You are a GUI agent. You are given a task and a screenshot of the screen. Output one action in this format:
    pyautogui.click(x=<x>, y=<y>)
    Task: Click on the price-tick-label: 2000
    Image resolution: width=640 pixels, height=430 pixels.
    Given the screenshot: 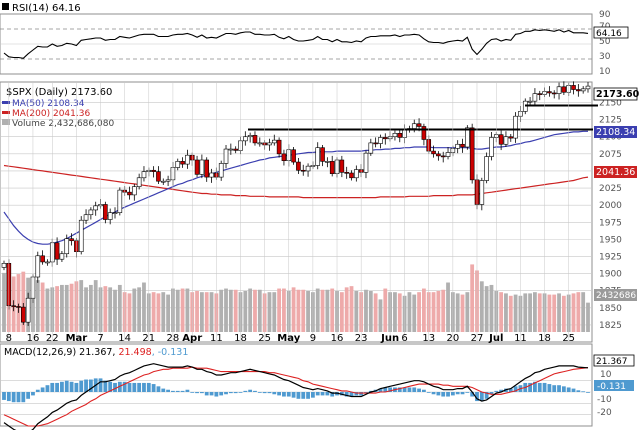 What is the action you would take?
    pyautogui.click(x=610, y=206)
    